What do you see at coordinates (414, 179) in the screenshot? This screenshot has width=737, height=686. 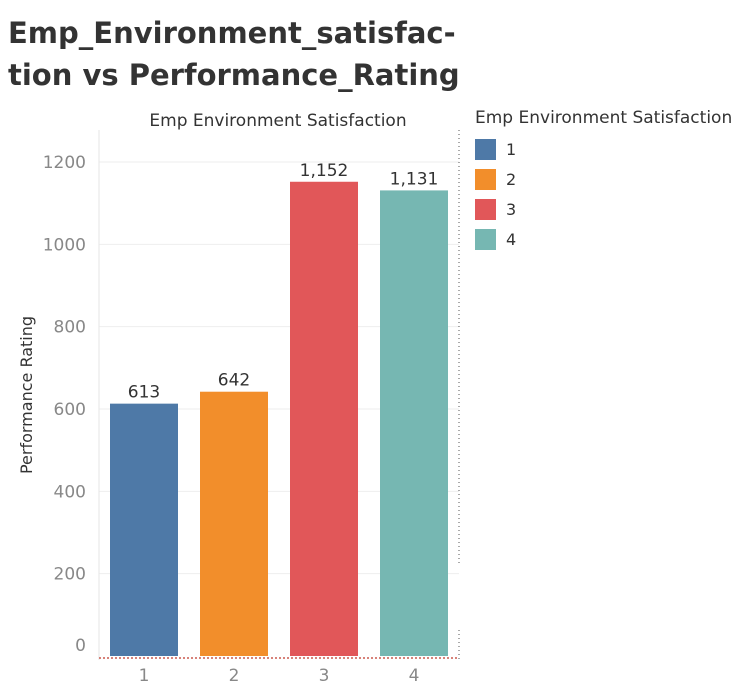 I see `bar-value-label: 1,131` at bounding box center [414, 179].